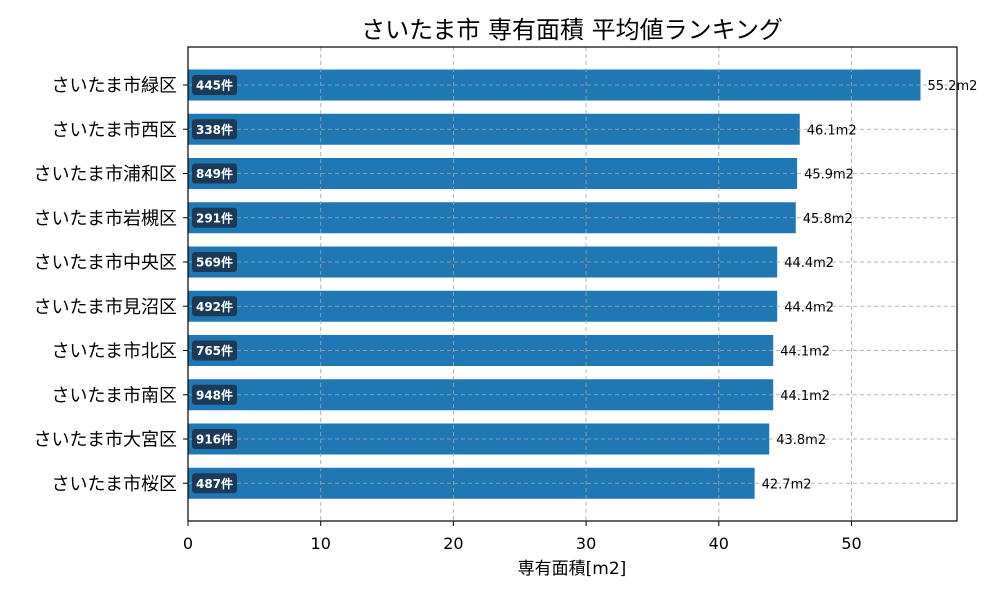  I want to click on category-label: さいたま市桜区, so click(114, 484).